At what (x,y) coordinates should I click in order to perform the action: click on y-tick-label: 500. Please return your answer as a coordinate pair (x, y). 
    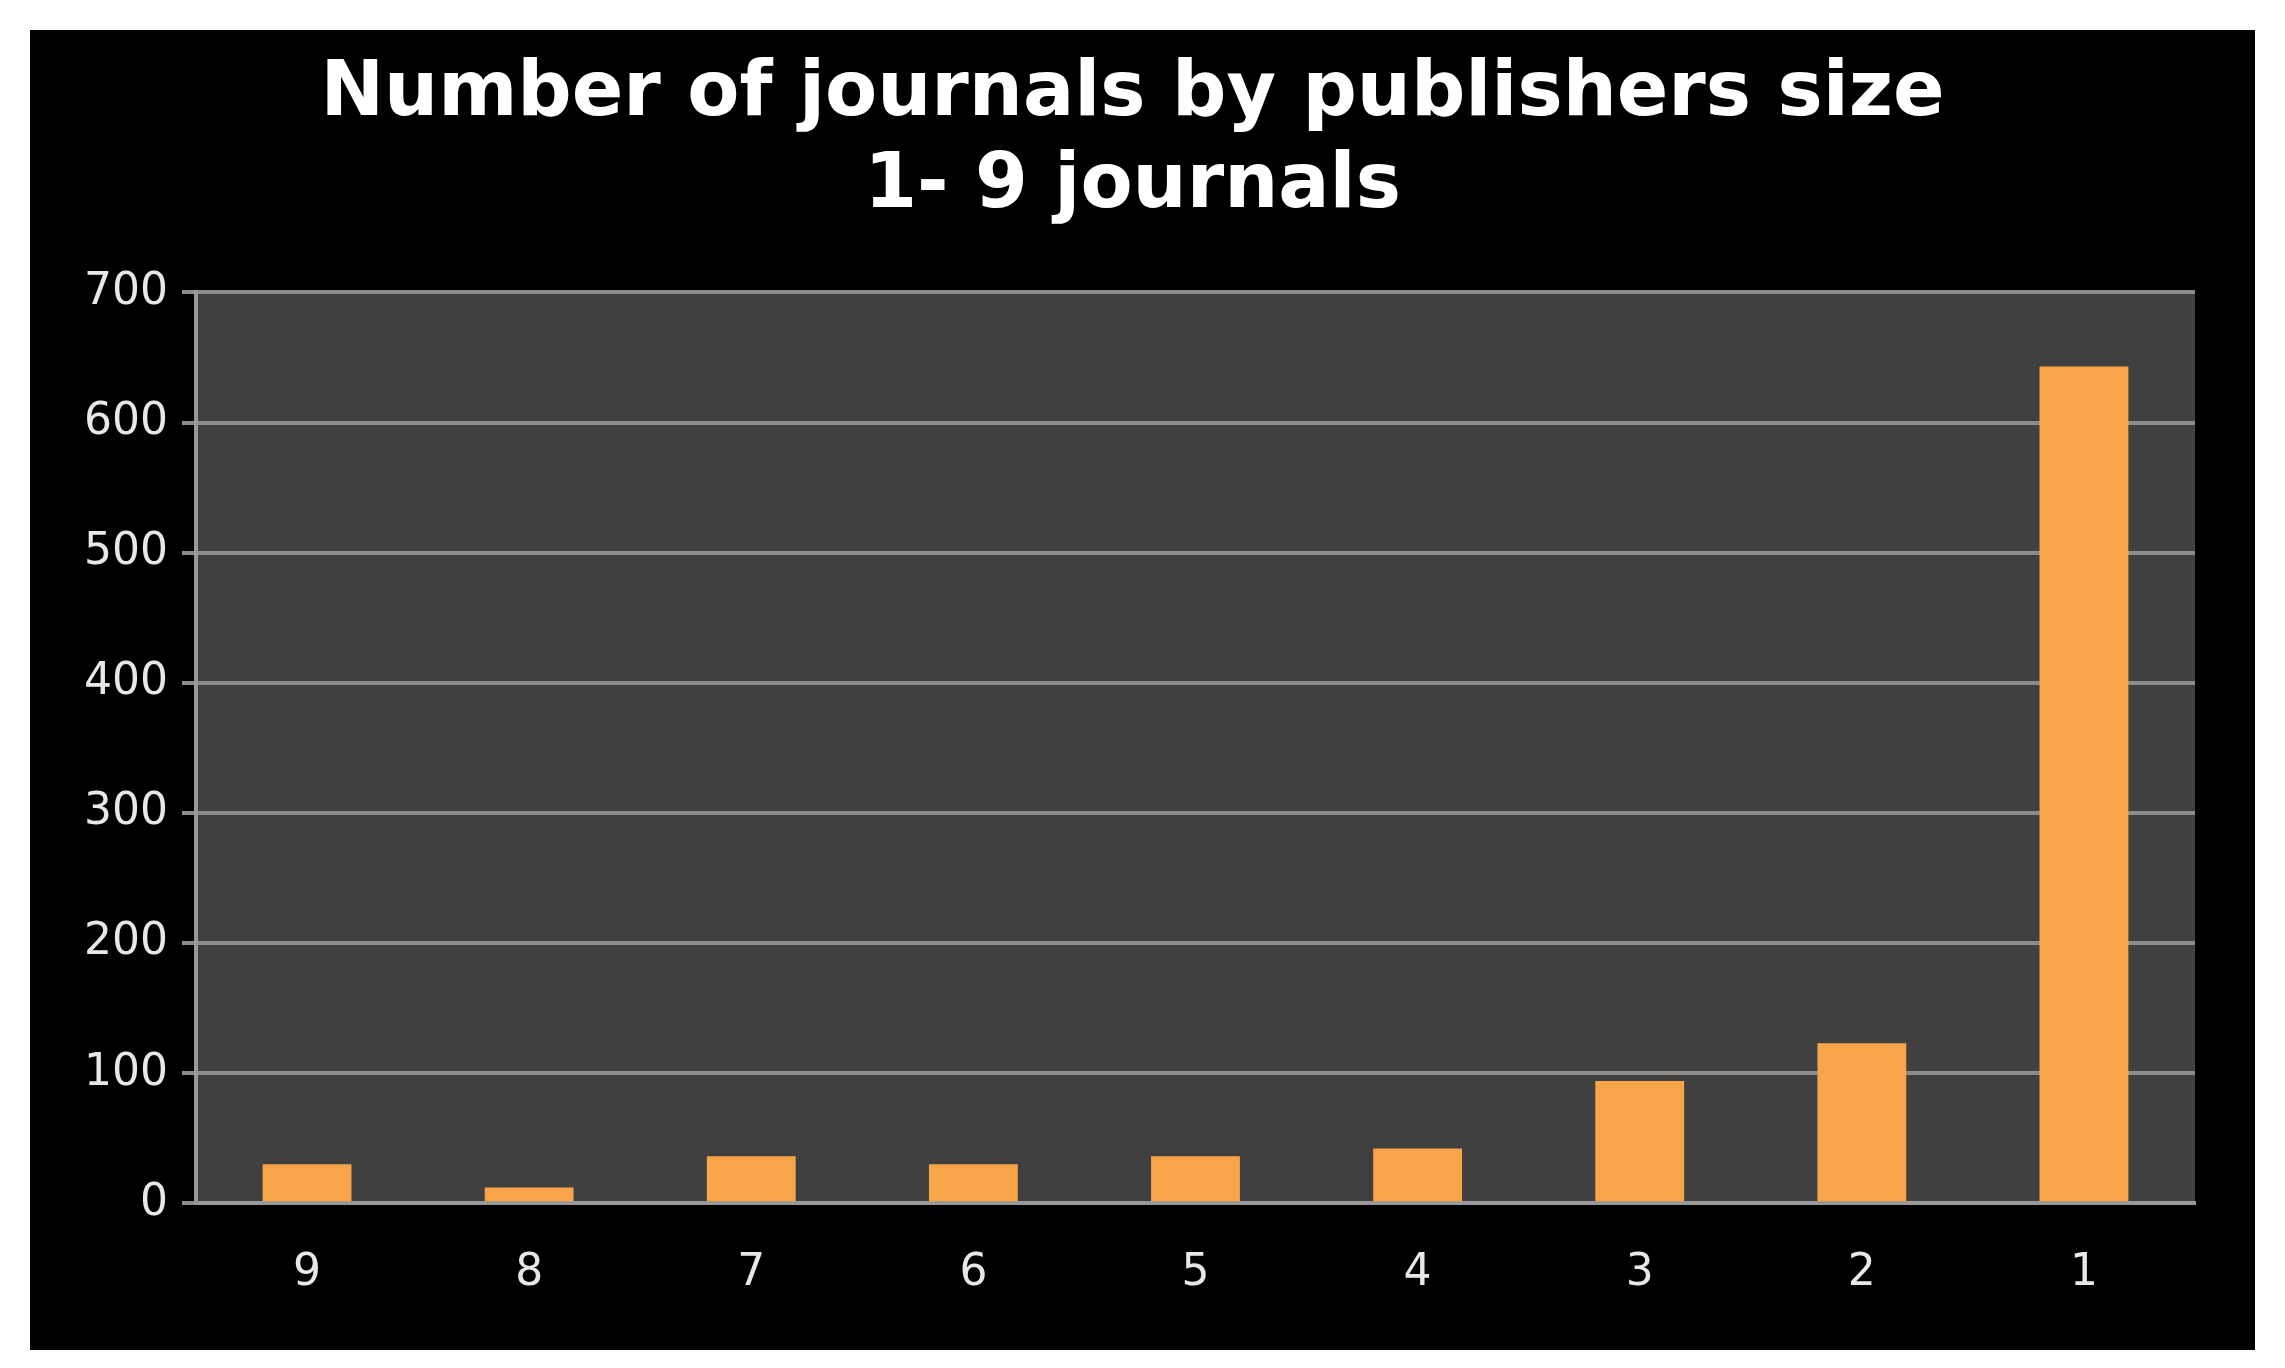
    Looking at the image, I should click on (126, 549).